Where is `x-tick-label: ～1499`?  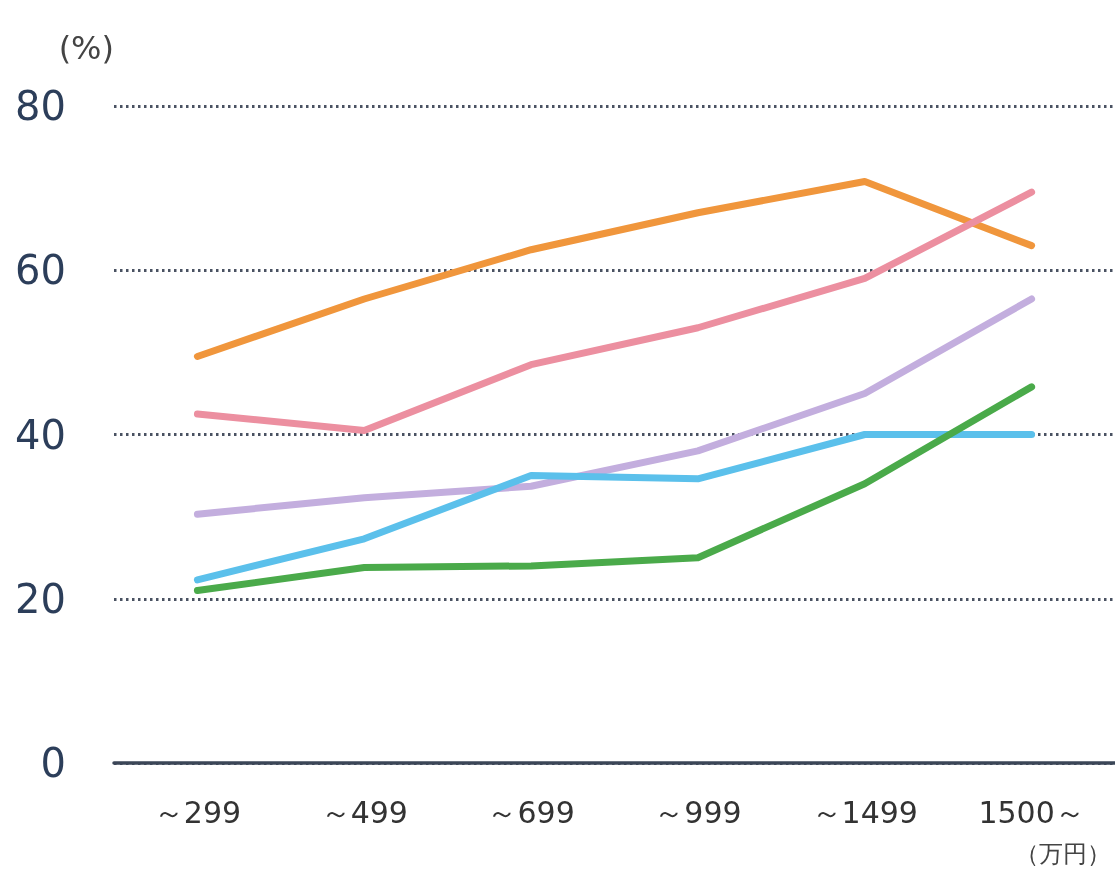 x-tick-label: ～1499 is located at coordinates (864, 812).